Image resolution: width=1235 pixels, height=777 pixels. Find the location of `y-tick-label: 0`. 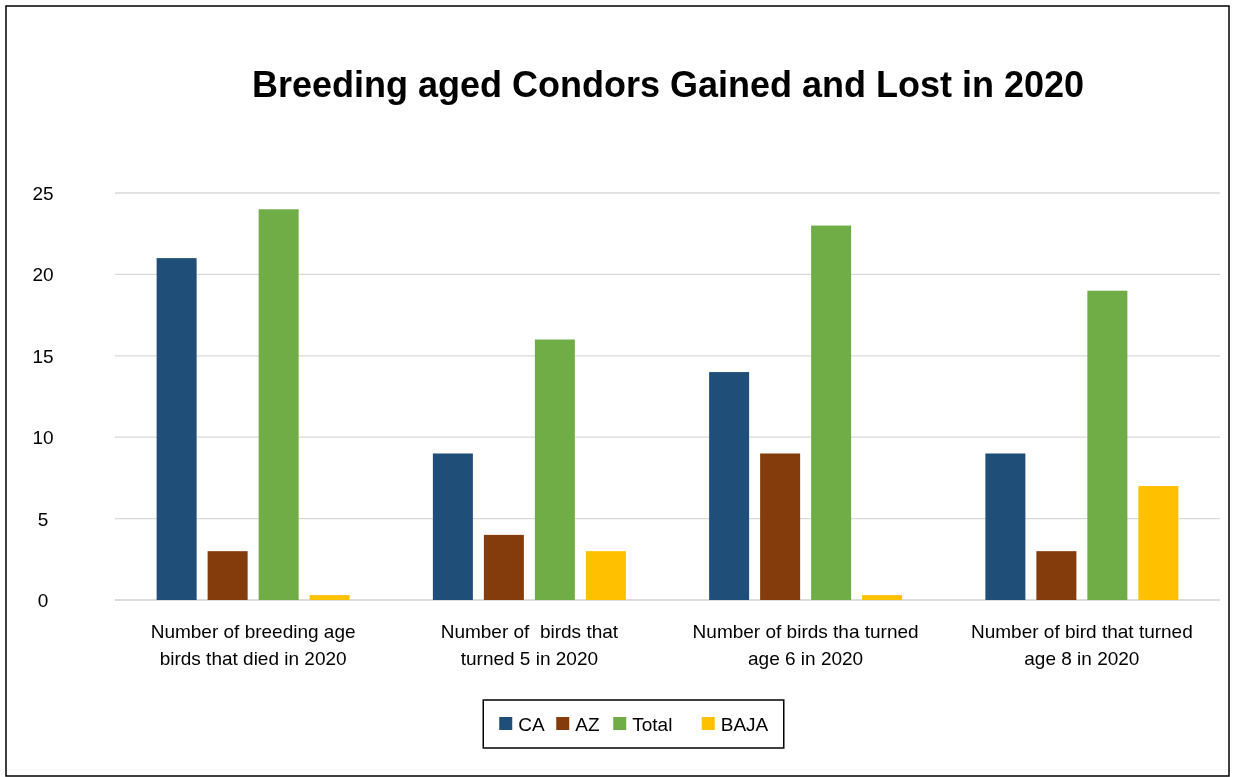

y-tick-label: 0 is located at coordinates (43, 600).